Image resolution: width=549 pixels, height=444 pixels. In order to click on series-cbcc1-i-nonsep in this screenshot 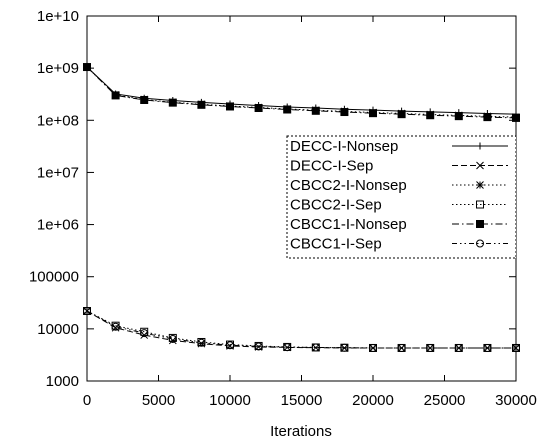, I will do `click(301, 92)`.